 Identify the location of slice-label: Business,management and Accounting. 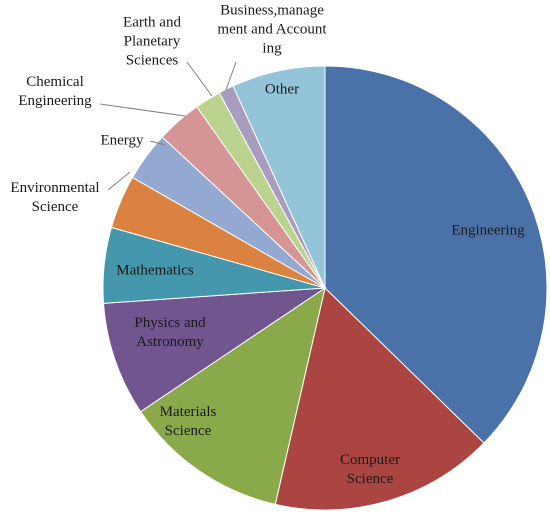
(272, 29).